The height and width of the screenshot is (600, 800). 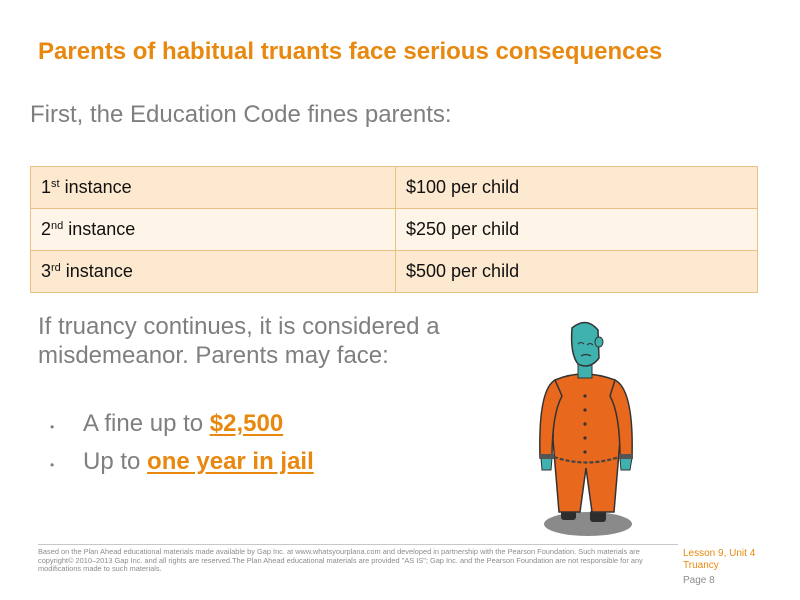 What do you see at coordinates (576, 229) in the screenshot?
I see `fine-amount-cell: $250 per child` at bounding box center [576, 229].